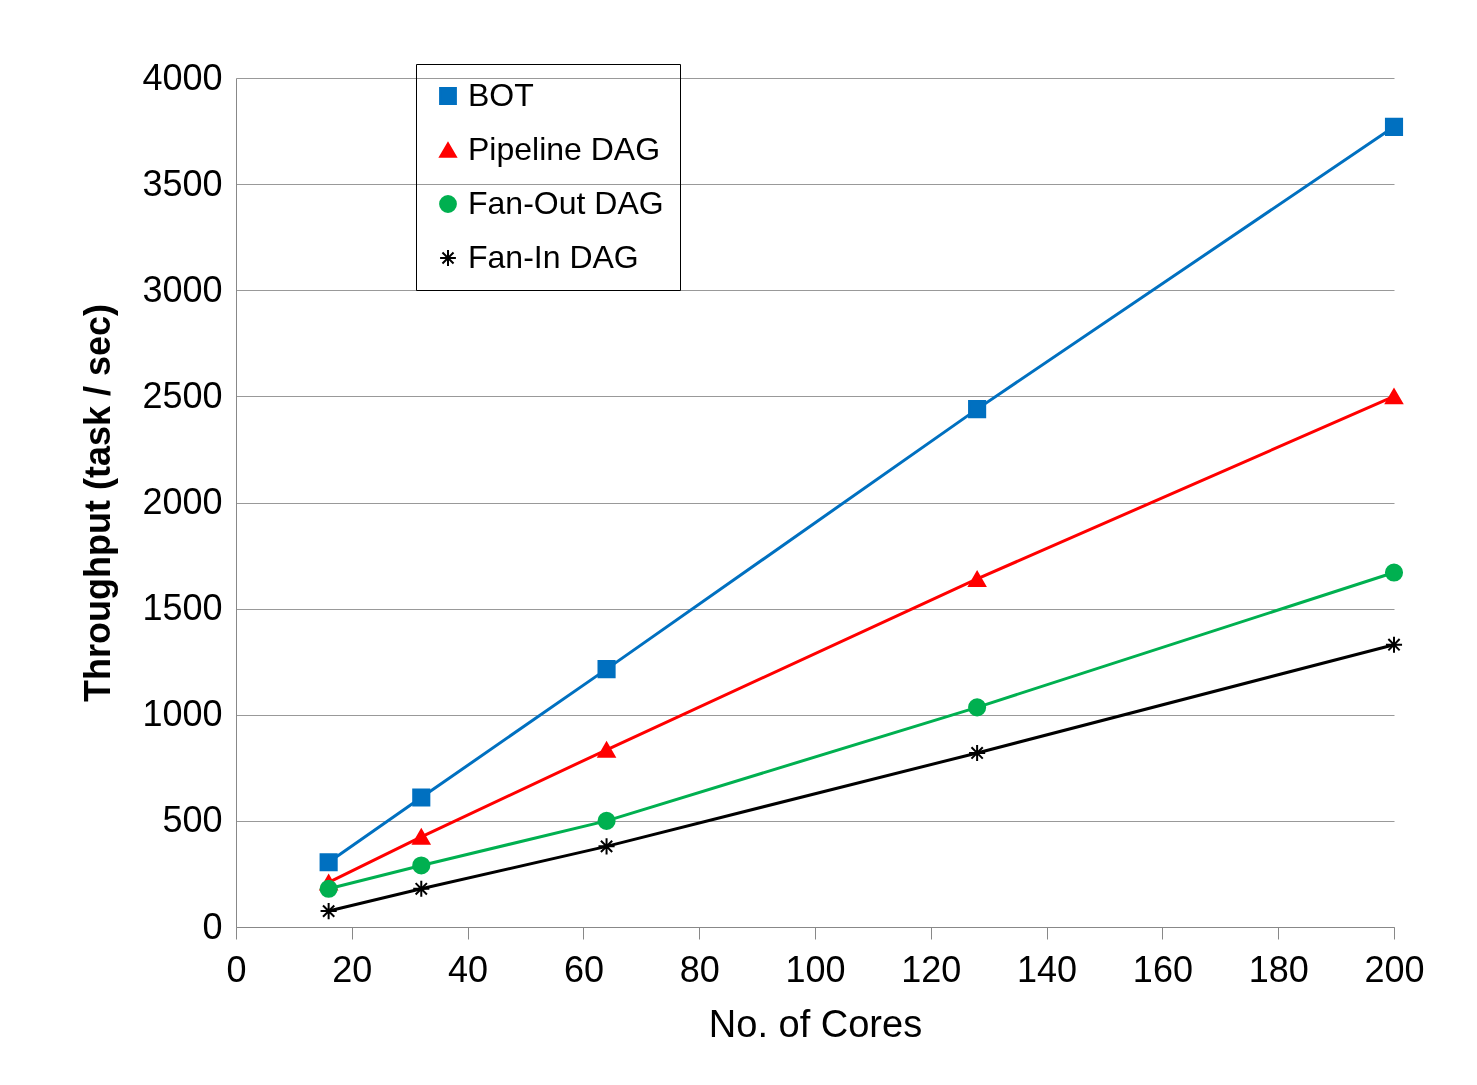  What do you see at coordinates (1278, 969) in the screenshot?
I see `x-tick-label: 180` at bounding box center [1278, 969].